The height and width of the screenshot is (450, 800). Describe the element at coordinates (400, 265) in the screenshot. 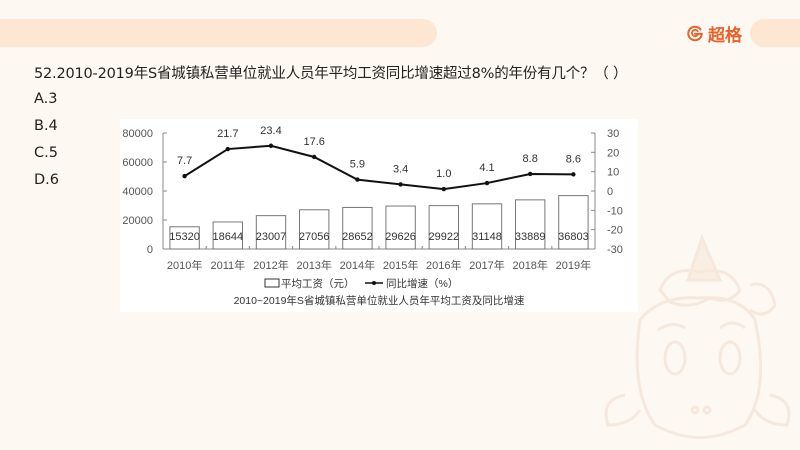

I see `x-tick-label: 2015年` at that location.